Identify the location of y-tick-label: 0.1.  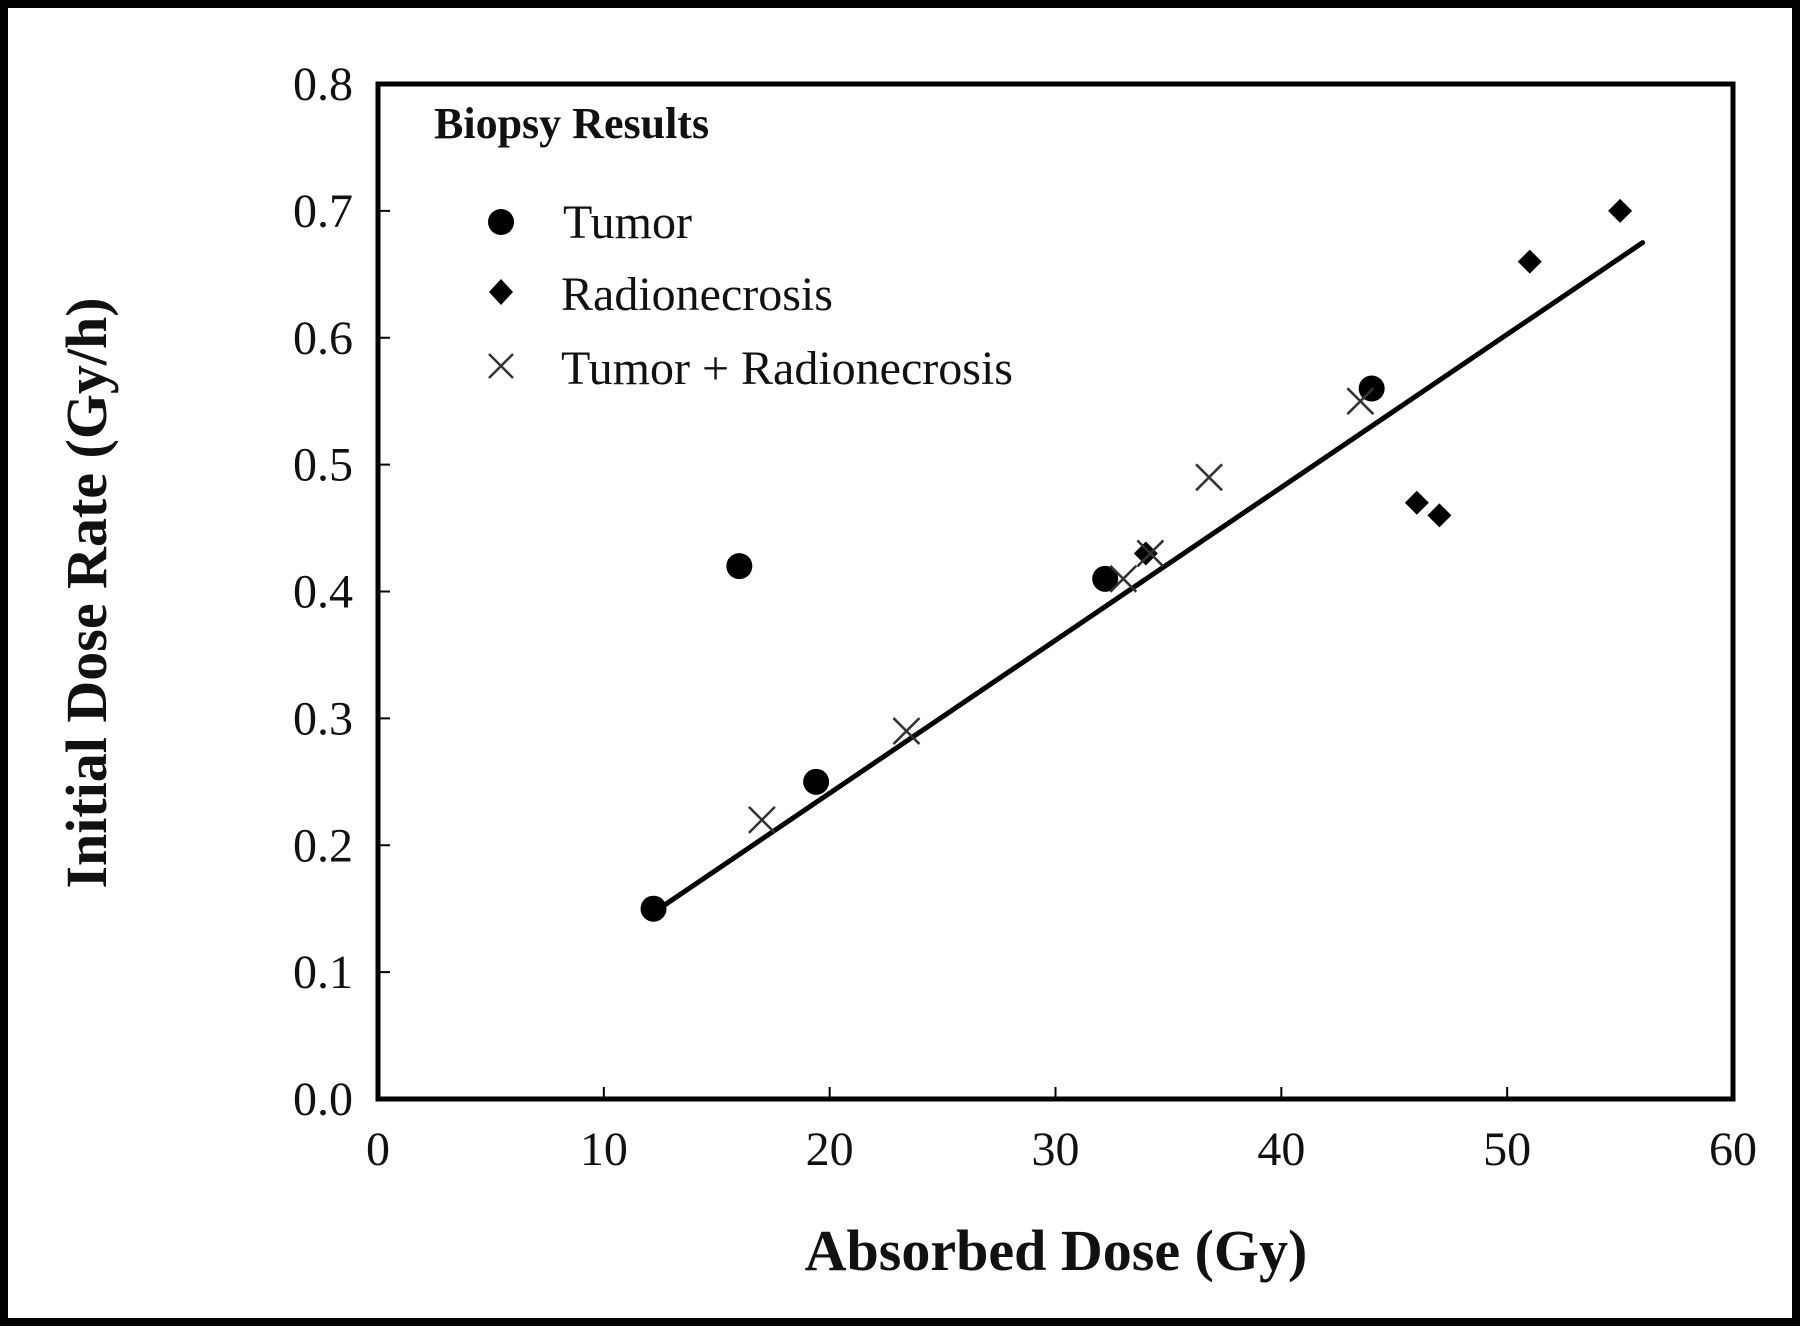
(323, 972).